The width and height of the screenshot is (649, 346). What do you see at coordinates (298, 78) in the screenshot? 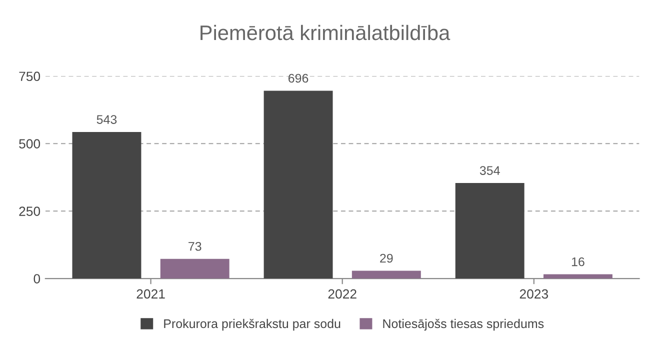
I see `data-label: 696` at bounding box center [298, 78].